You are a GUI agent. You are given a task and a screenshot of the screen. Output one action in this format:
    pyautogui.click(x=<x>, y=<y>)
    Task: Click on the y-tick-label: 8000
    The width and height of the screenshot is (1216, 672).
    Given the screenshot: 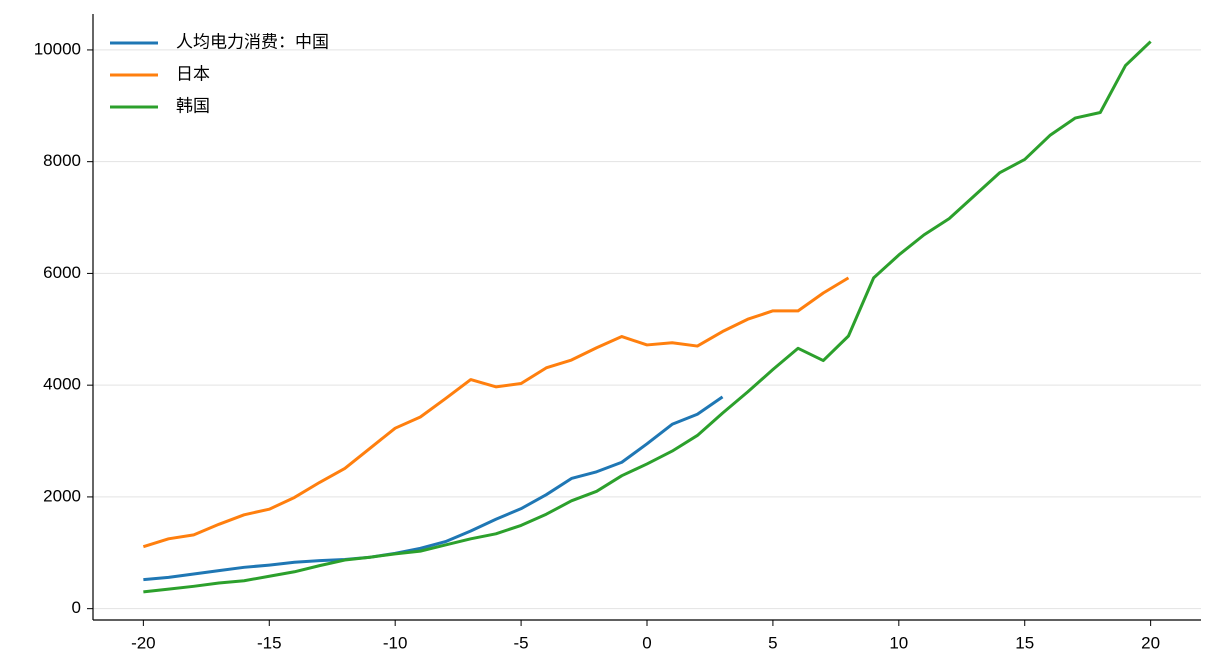 What is the action you would take?
    pyautogui.click(x=62, y=160)
    